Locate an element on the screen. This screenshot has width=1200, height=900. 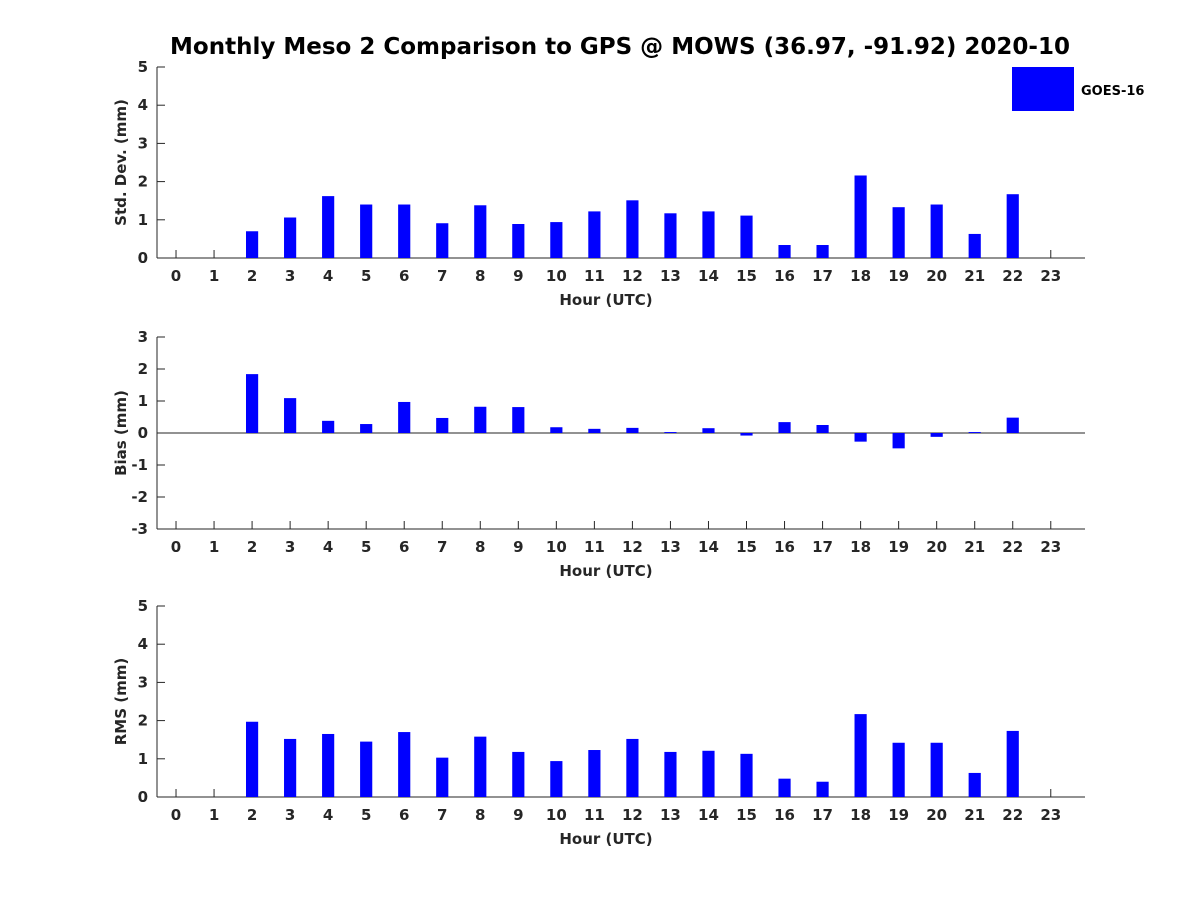
x-tick-label: 20 is located at coordinates (936, 815).